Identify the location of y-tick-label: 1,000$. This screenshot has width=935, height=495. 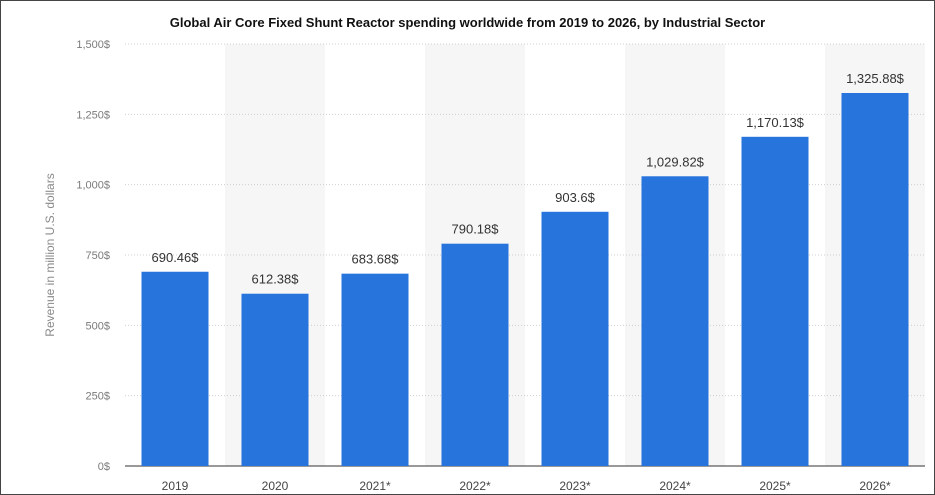
(93, 186).